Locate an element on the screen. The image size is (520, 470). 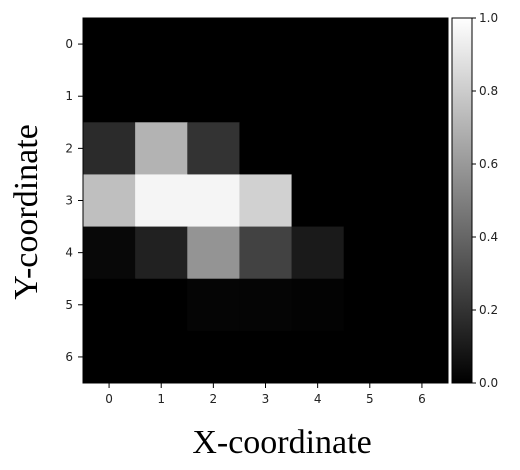
y-tick-label: 2 is located at coordinates (69, 148).